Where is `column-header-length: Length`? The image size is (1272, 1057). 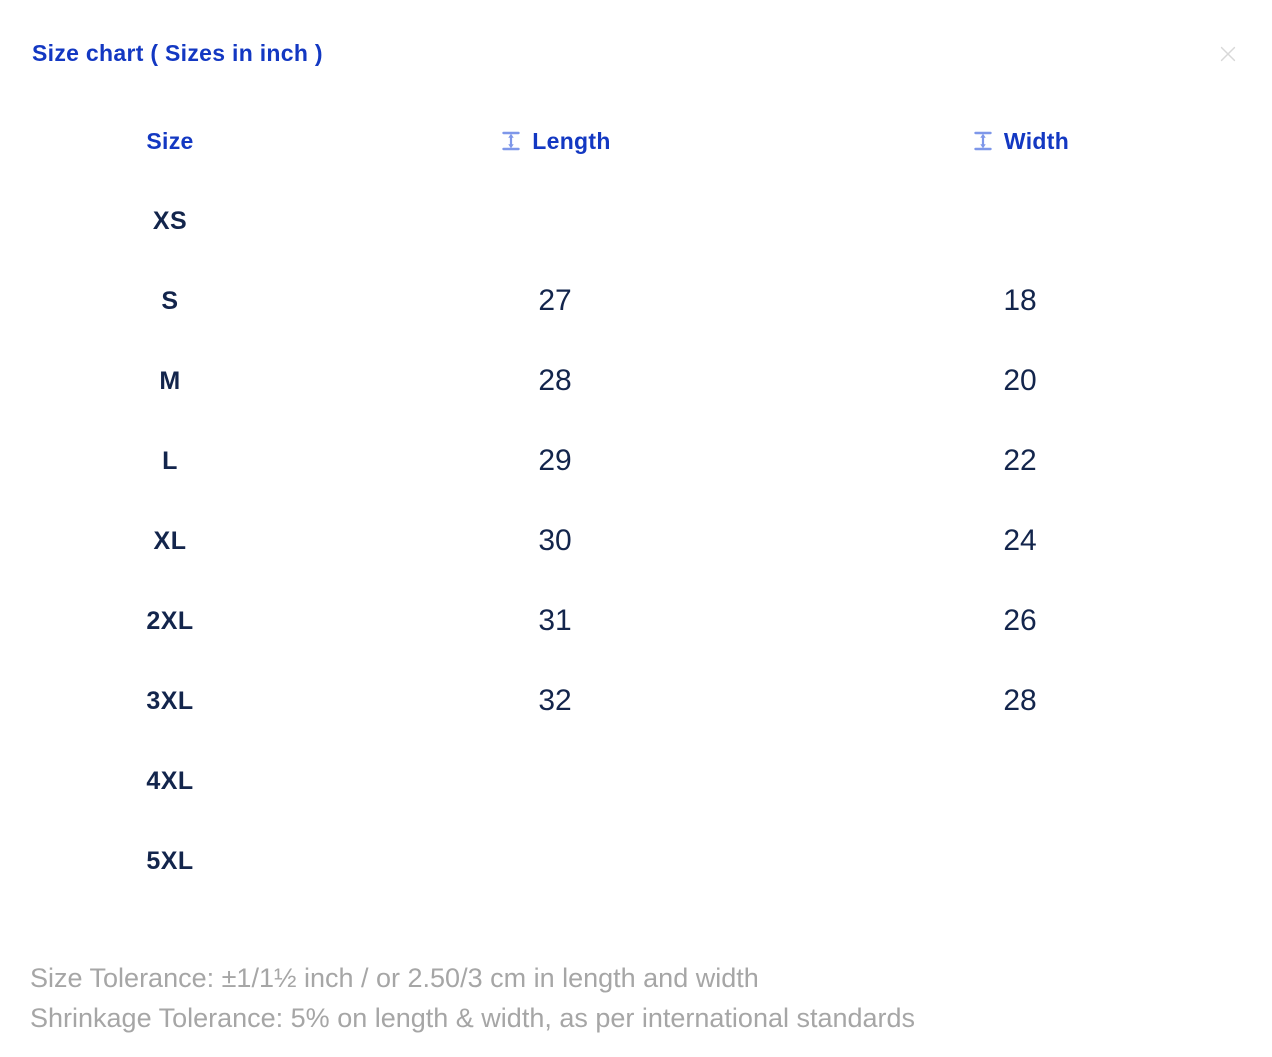 column-header-length: Length is located at coordinates (555, 141).